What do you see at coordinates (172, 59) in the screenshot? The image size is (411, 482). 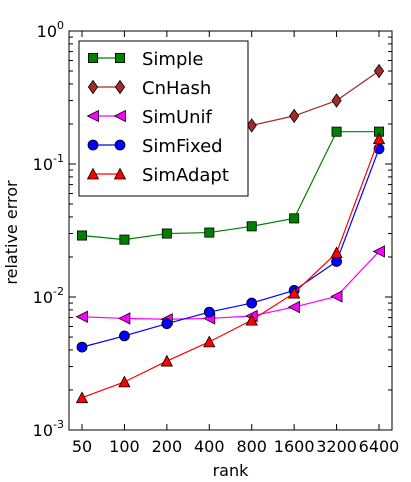 I see `legend-label-simple: Simple` at bounding box center [172, 59].